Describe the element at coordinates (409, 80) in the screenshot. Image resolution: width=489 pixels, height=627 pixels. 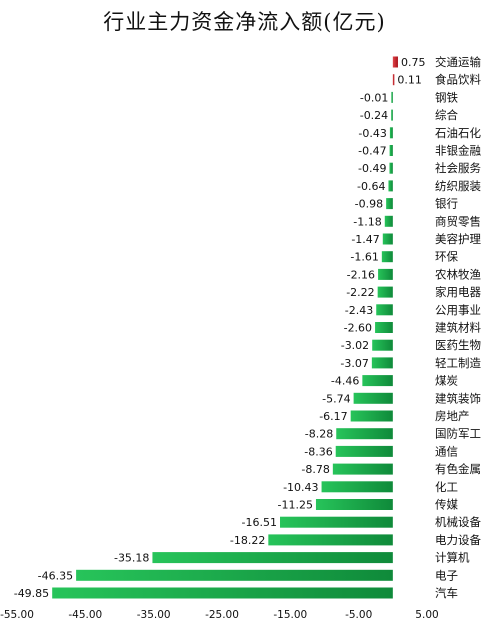
I see `bar-value-label: 0.11` at that location.